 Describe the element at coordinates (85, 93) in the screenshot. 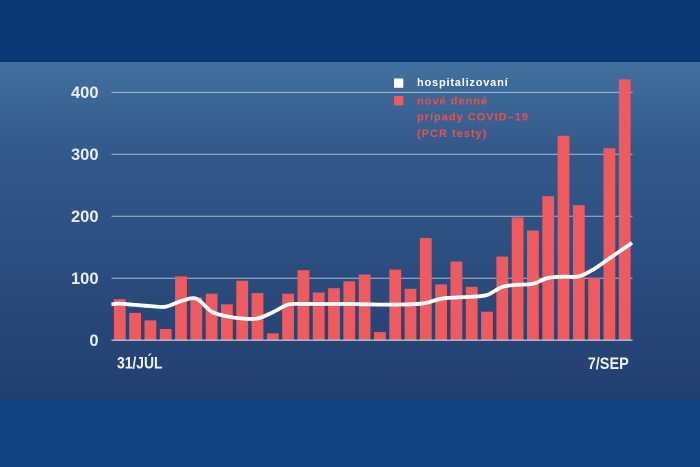

I see `svg-text: 400` at that location.